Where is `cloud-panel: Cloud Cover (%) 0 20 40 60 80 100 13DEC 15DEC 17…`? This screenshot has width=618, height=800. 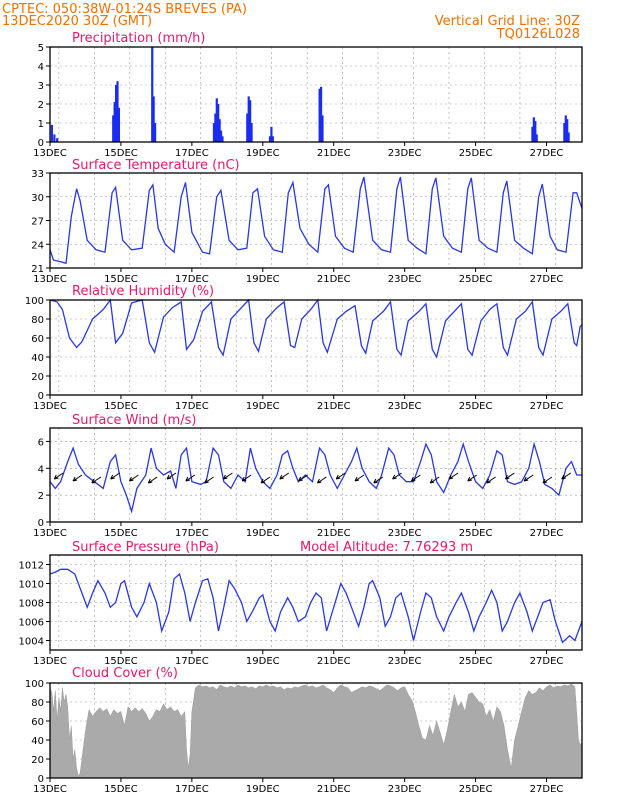 cloud-panel: Cloud Cover (%) 0 20 40 60 80 100 13DEC 15DEC 17… is located at coordinates (304, 730).